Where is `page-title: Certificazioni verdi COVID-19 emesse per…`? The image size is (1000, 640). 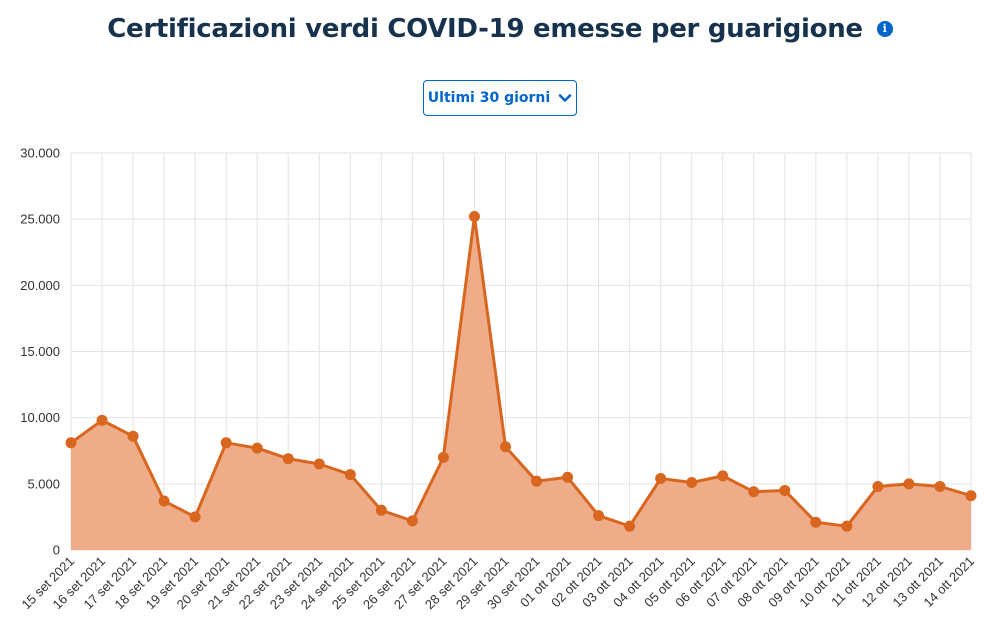
page-title: Certificazioni verdi COVID-19 emesse per… is located at coordinates (485, 29).